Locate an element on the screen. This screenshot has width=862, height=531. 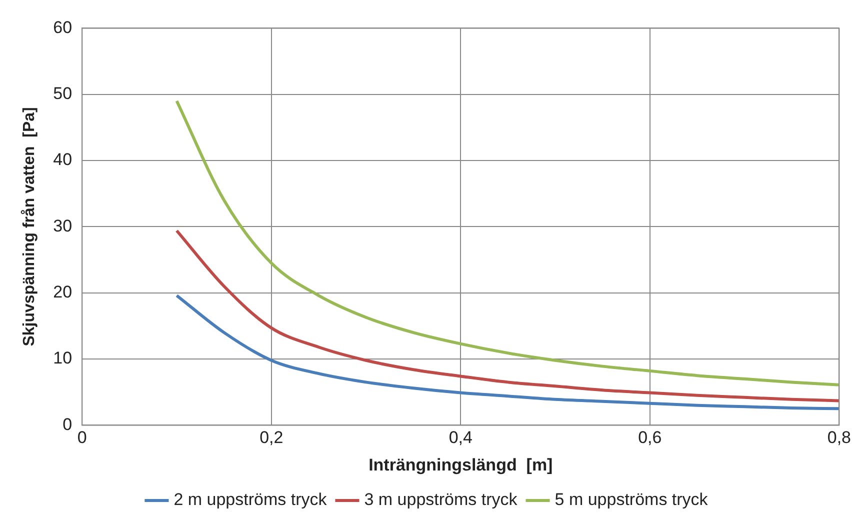
y-axis-title: Skjuvspänning från vatten [Pa] is located at coordinates (29, 226).